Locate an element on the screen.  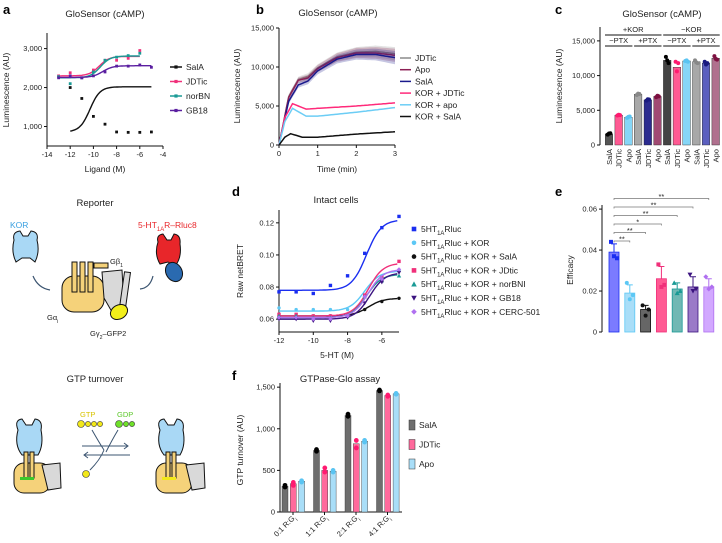
legend-label: JDTic is located at coordinates (430, 445).